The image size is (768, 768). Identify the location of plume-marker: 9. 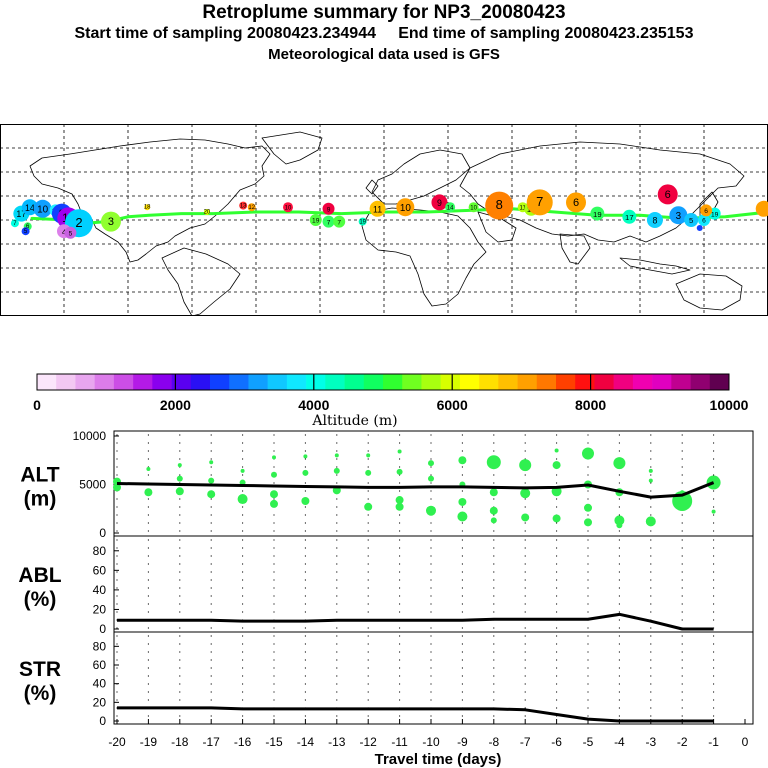
(328, 208).